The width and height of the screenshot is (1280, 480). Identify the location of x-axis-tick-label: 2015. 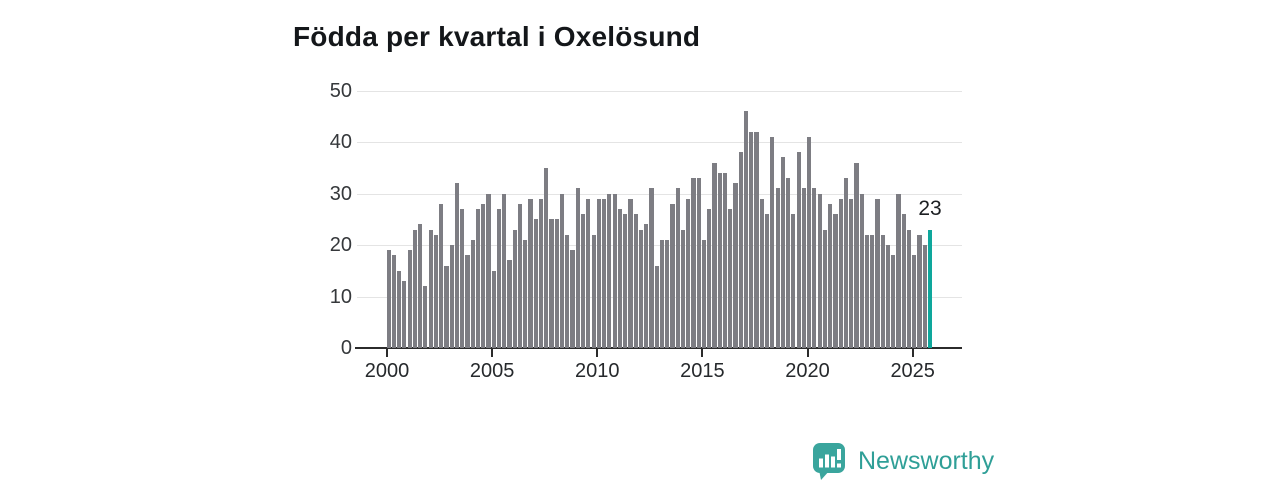
(702, 371).